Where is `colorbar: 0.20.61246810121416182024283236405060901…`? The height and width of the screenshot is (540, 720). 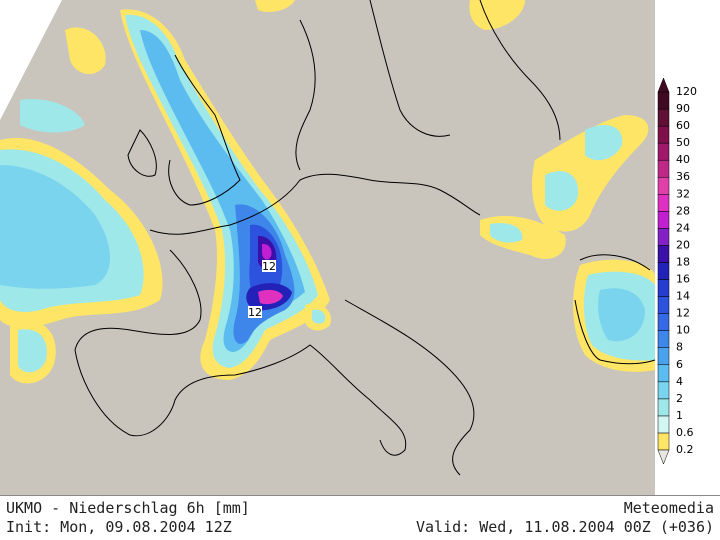
colorbar: 0.20.61246810121416182024283236405060901… is located at coordinates (677, 271).